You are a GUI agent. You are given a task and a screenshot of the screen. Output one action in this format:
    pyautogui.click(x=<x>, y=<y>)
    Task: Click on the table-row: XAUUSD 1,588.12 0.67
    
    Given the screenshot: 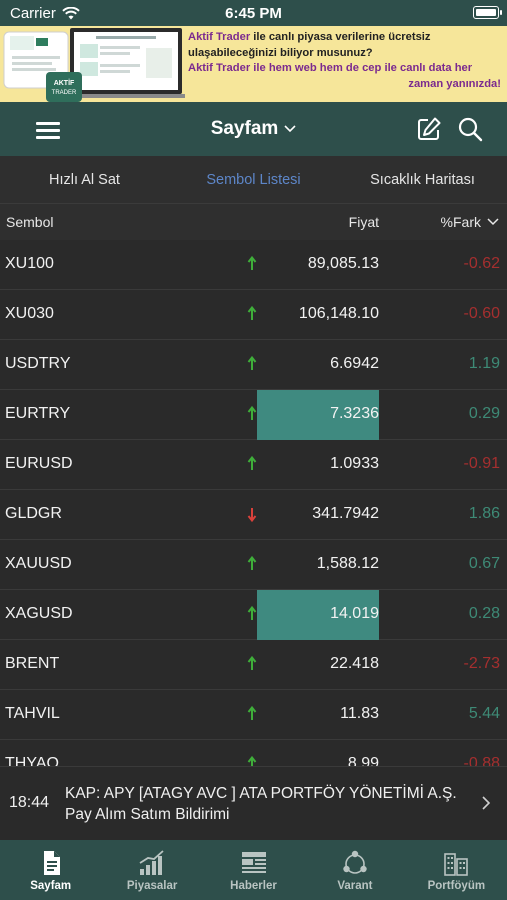 What is the action you would take?
    pyautogui.click(x=253, y=565)
    